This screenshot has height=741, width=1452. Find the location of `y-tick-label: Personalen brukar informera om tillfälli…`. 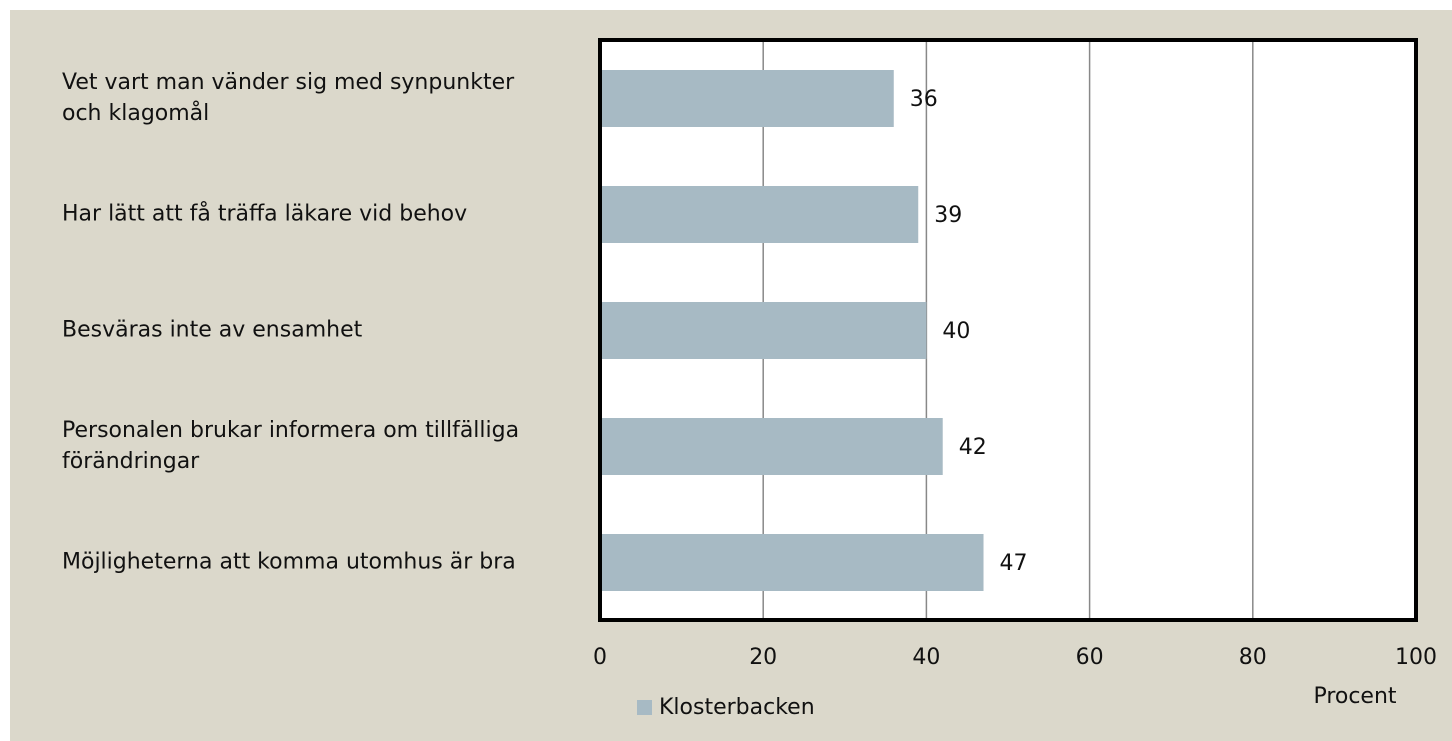

y-tick-label: Personalen brukar informera om tillfälli… is located at coordinates (291, 446).